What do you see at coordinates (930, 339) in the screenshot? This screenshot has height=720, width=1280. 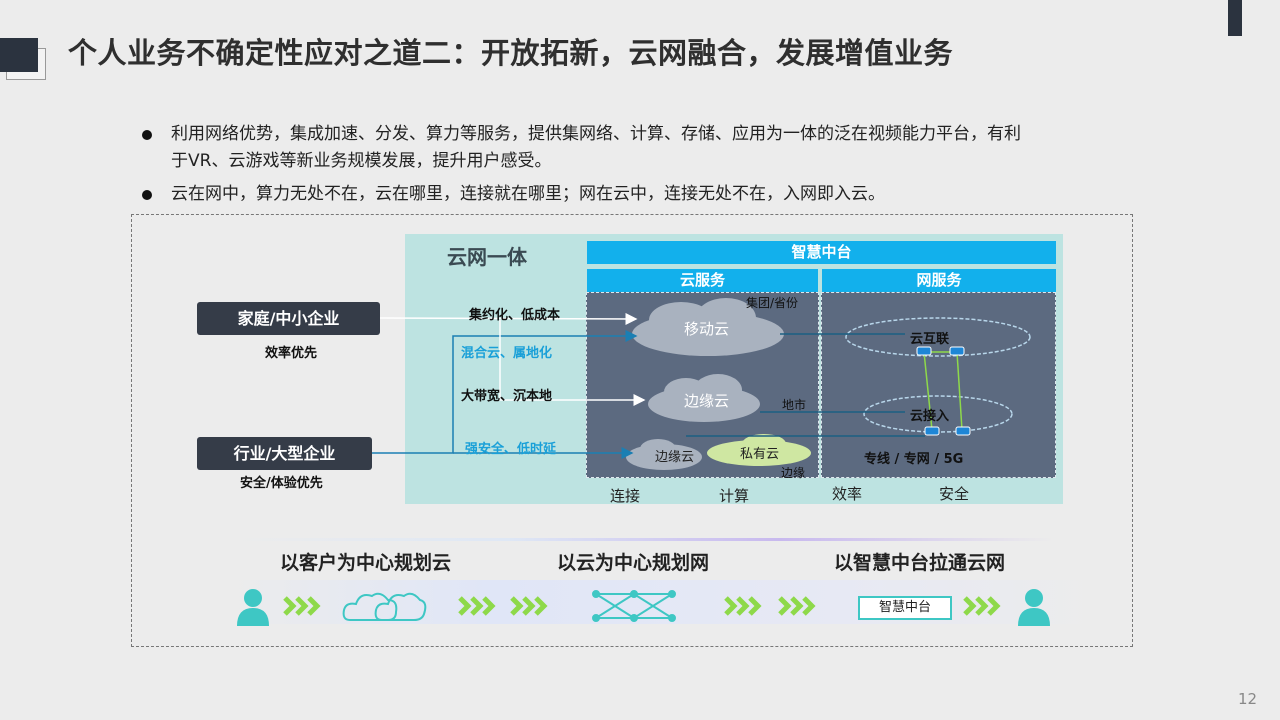 I see `cloud-interconnect-label: 云互联` at bounding box center [930, 339].